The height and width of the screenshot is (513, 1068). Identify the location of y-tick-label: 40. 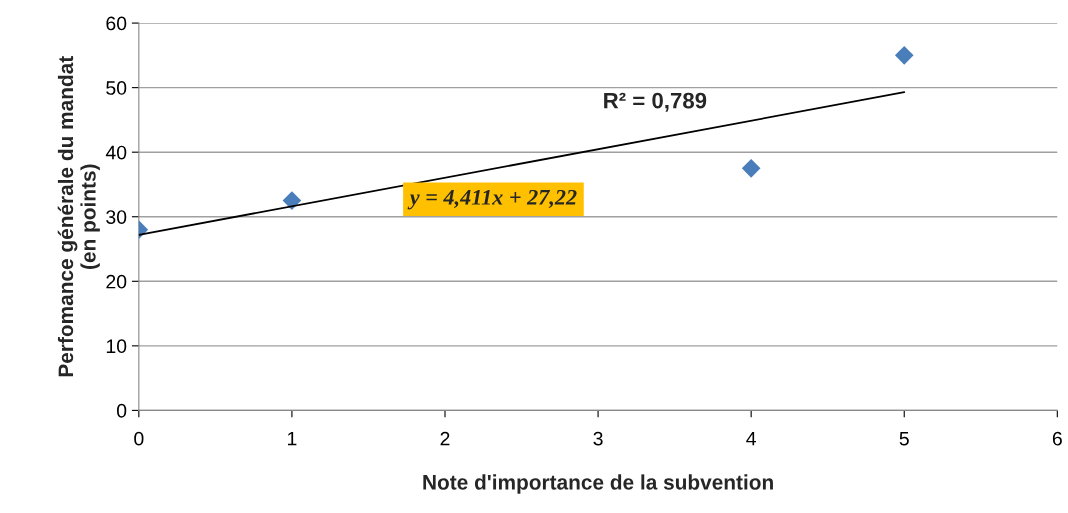
(116, 152).